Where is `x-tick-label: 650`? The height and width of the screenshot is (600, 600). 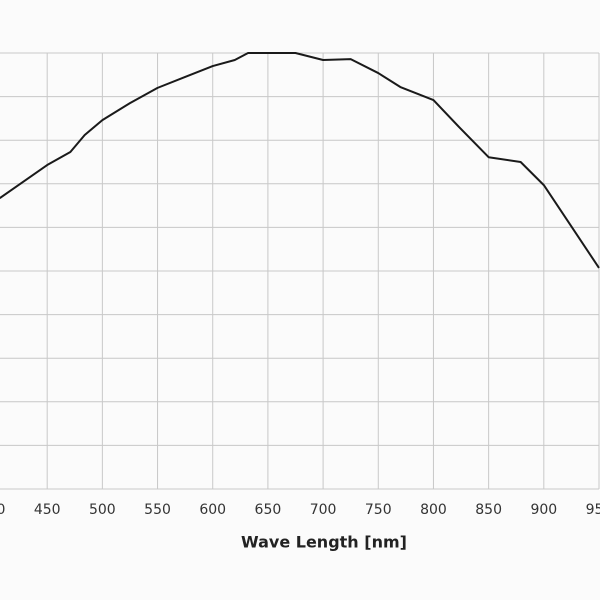
x-tick-label: 650 is located at coordinates (268, 510).